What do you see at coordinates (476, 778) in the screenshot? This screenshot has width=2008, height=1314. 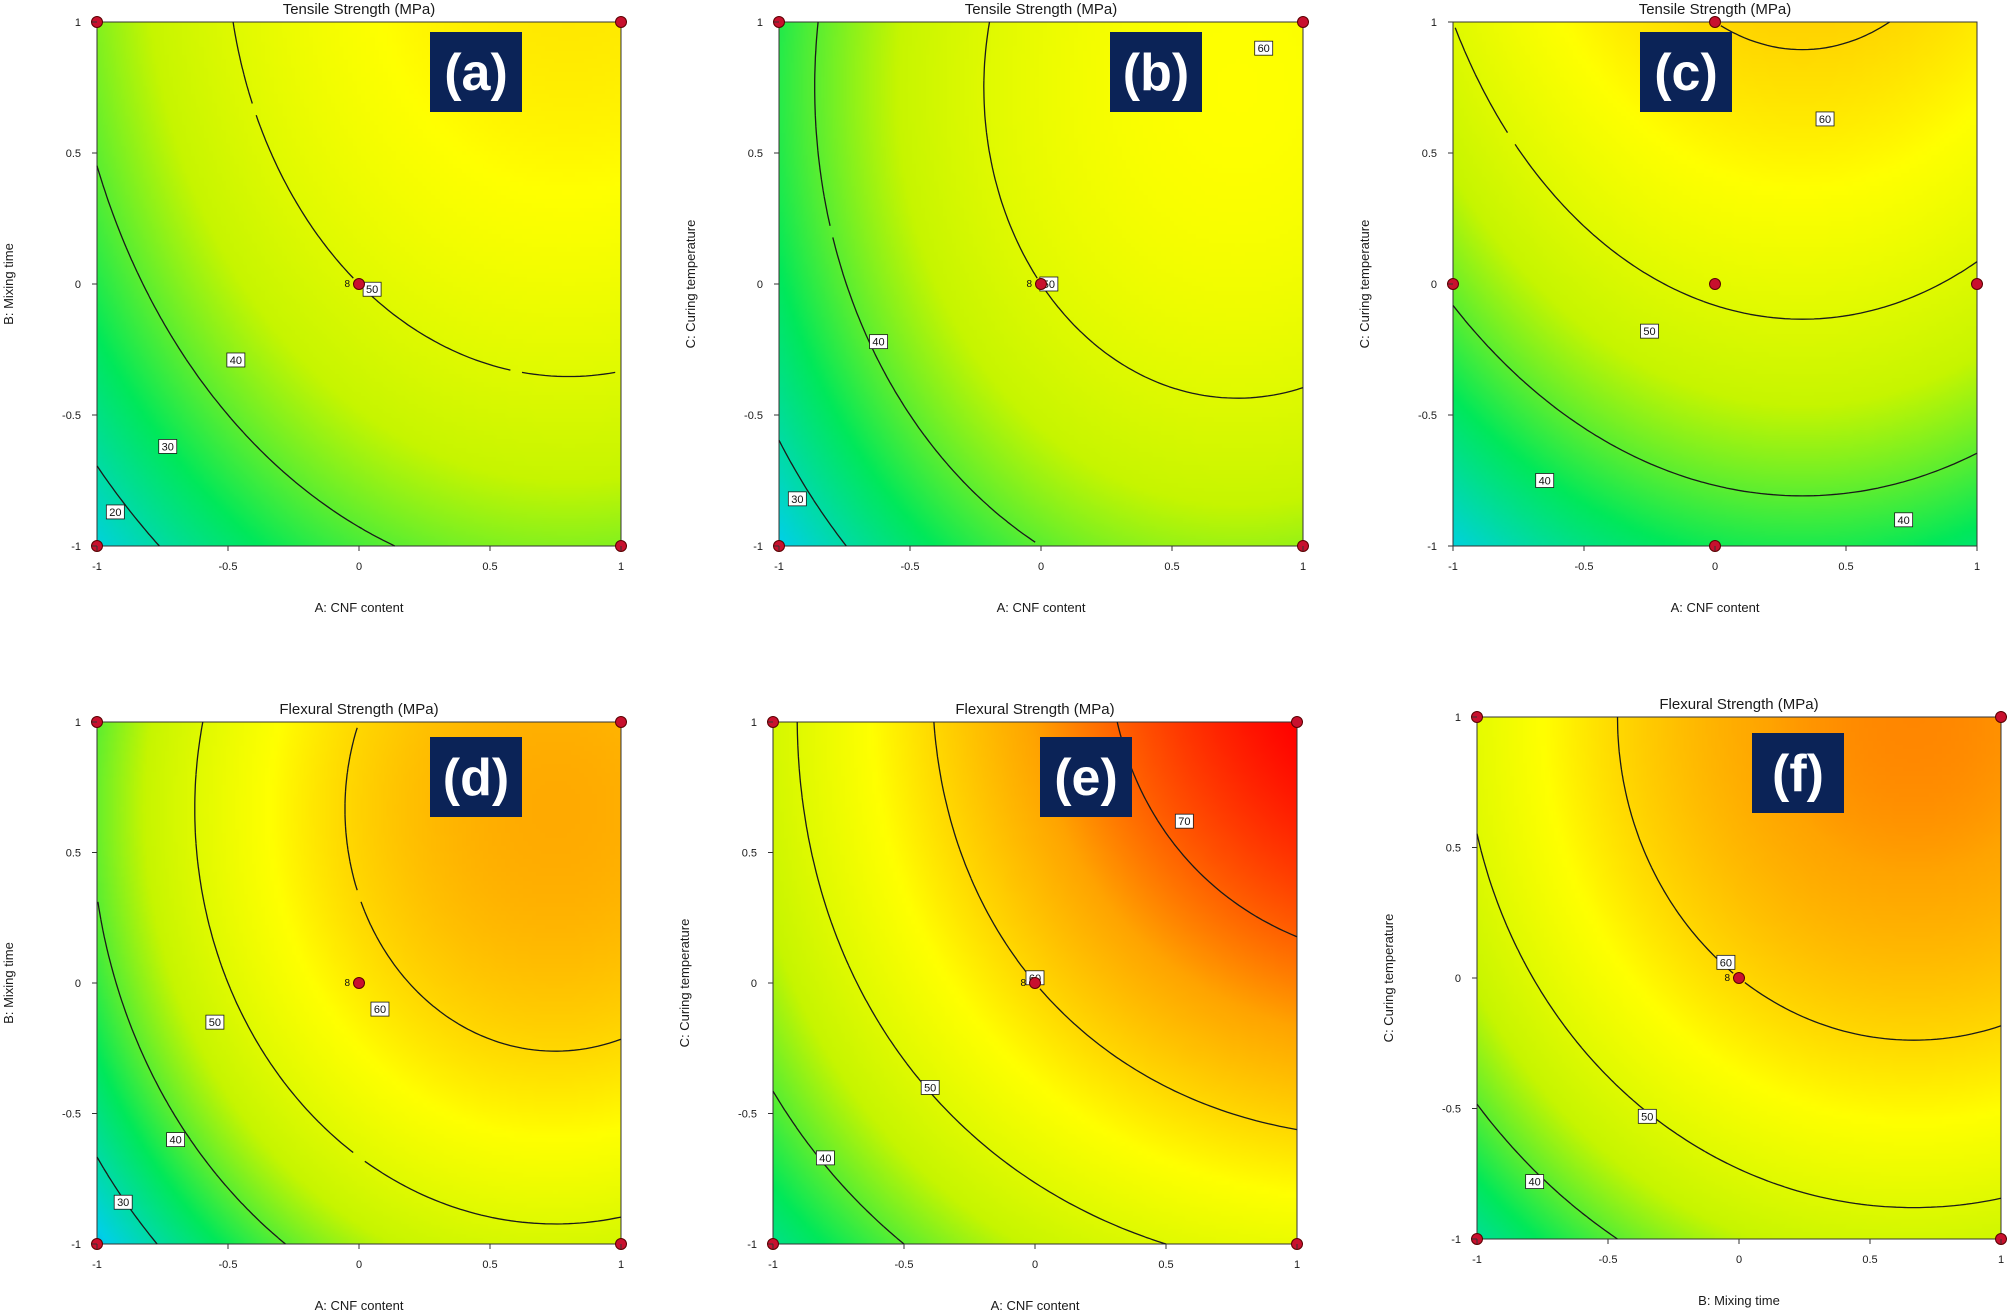 I see `panel-label: (d)` at bounding box center [476, 778].